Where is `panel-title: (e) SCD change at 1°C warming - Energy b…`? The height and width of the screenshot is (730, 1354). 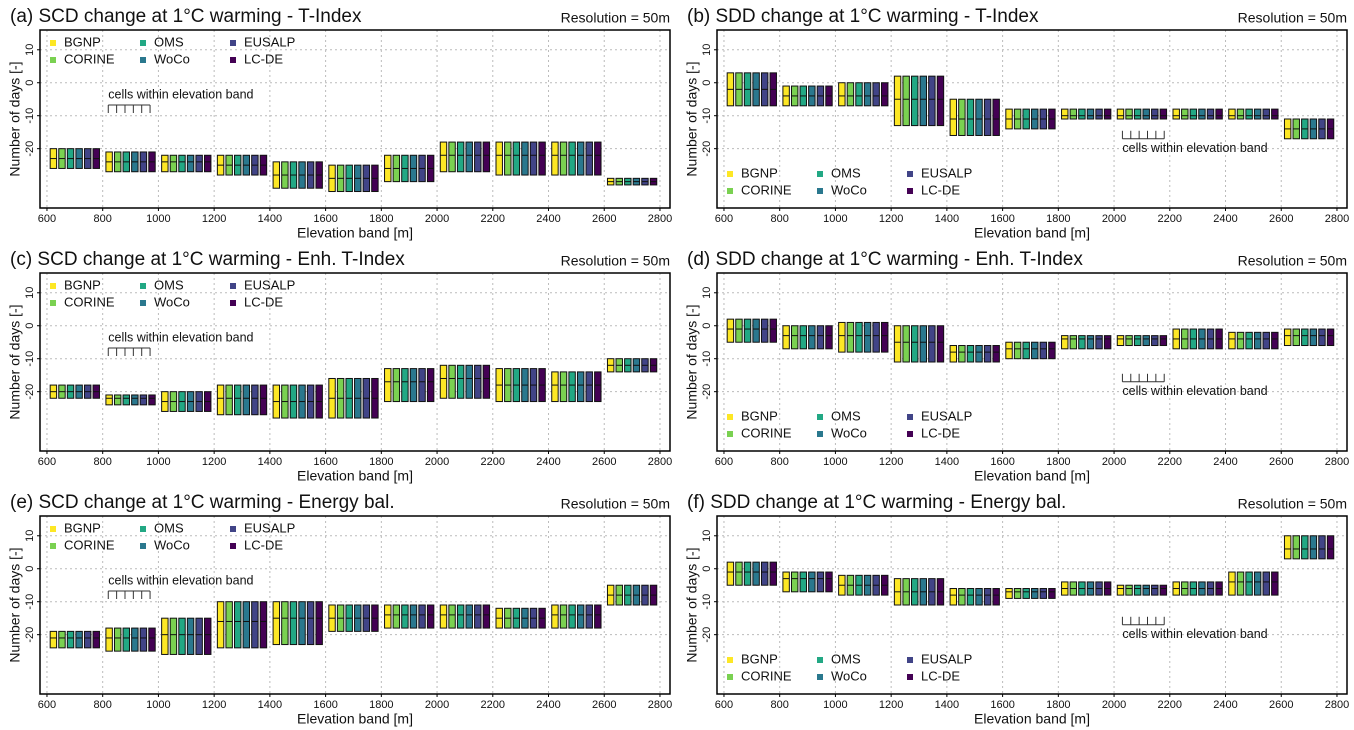
panel-title: (e) SCD change at 1°C warming - Energy b… is located at coordinates (202, 502).